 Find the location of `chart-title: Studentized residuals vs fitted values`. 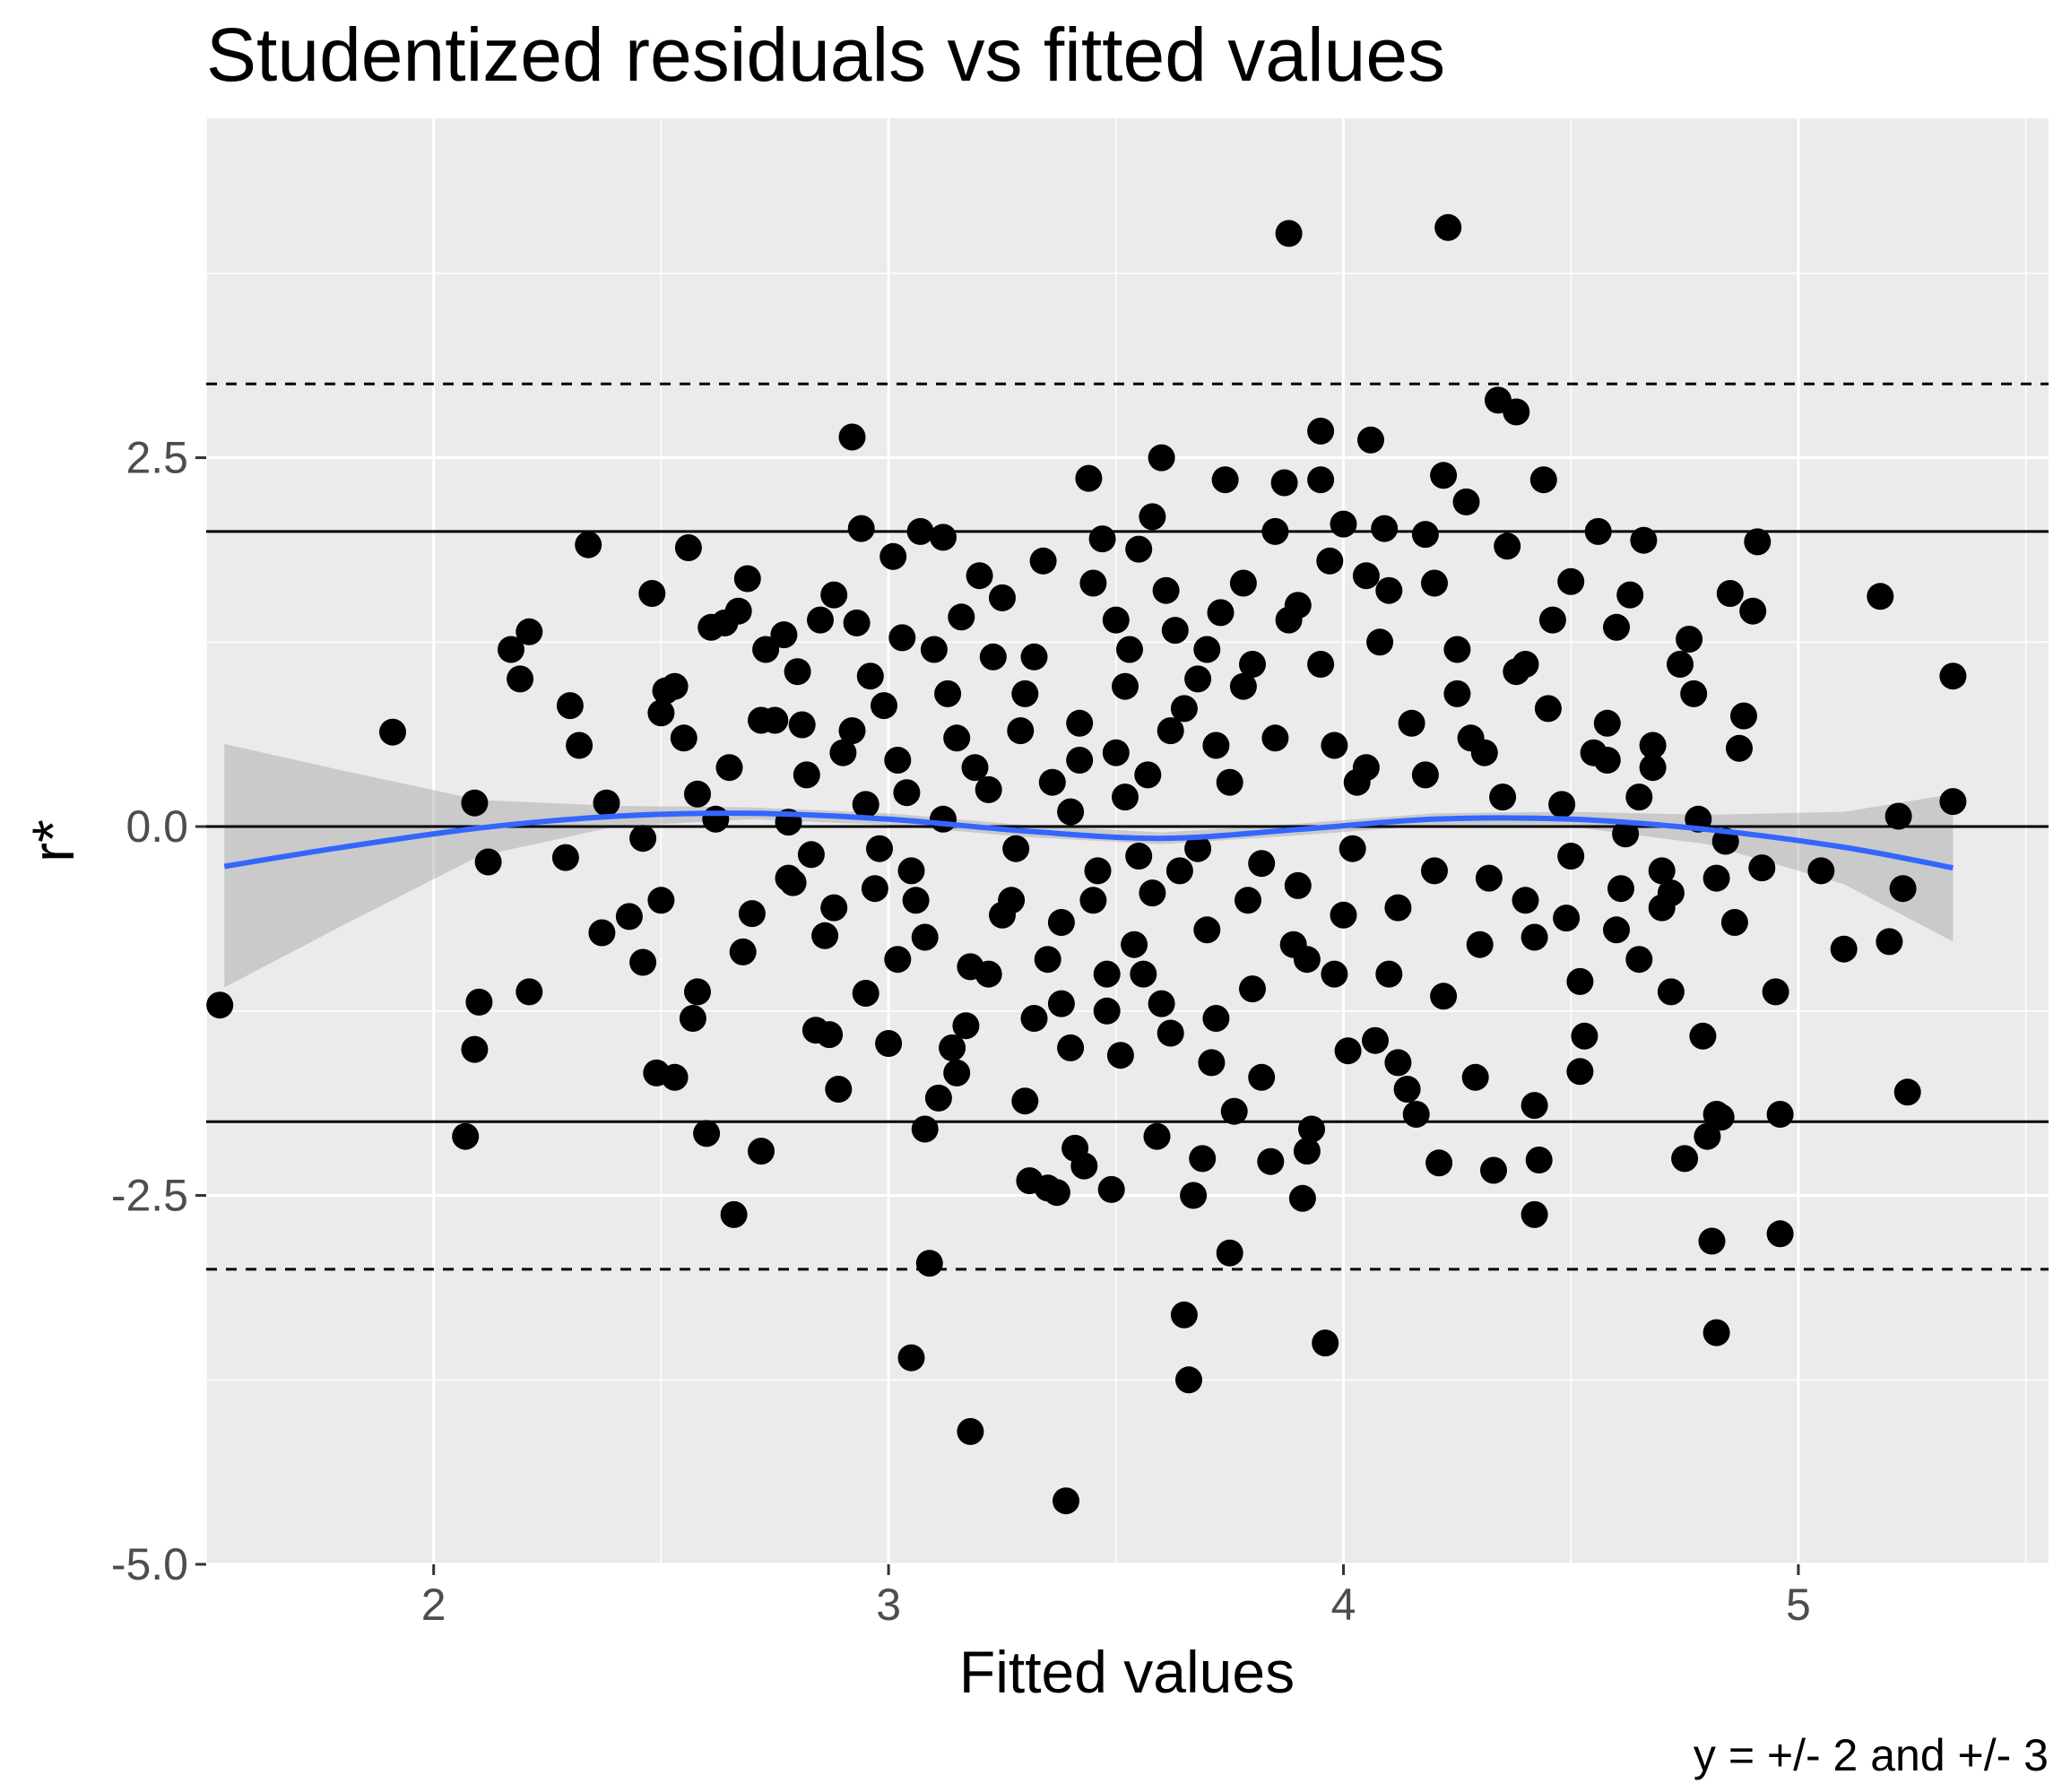

chart-title: Studentized residuals vs fitted values is located at coordinates (825, 55).